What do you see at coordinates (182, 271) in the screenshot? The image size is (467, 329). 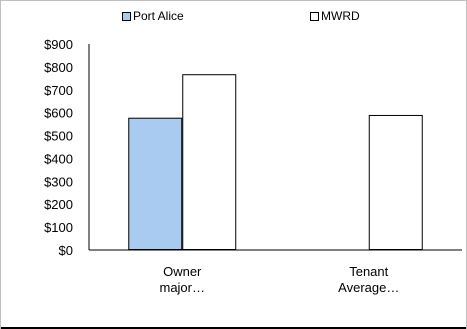 I see `x-category-label: Owner` at bounding box center [182, 271].